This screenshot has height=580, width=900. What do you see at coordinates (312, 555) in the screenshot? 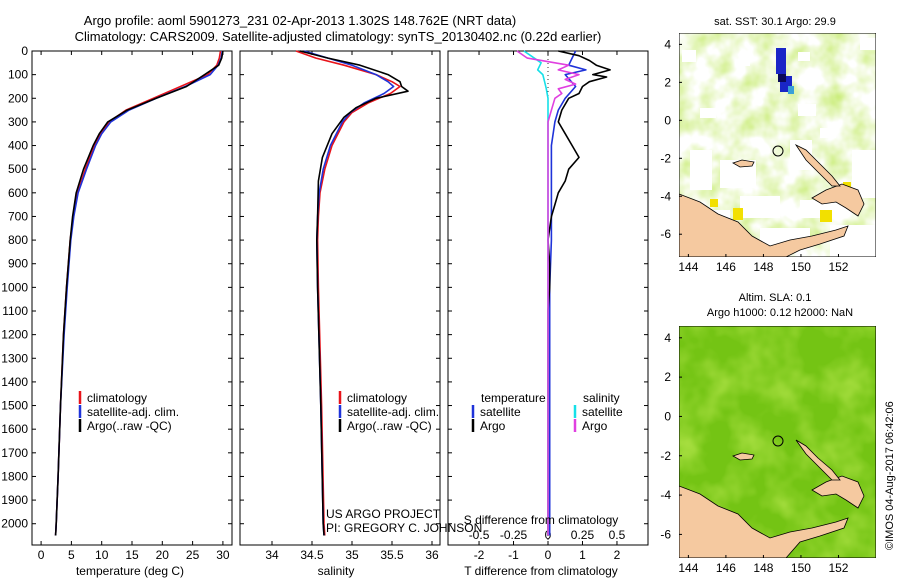
I see `x-tick-label: 34.5` at bounding box center [312, 555].